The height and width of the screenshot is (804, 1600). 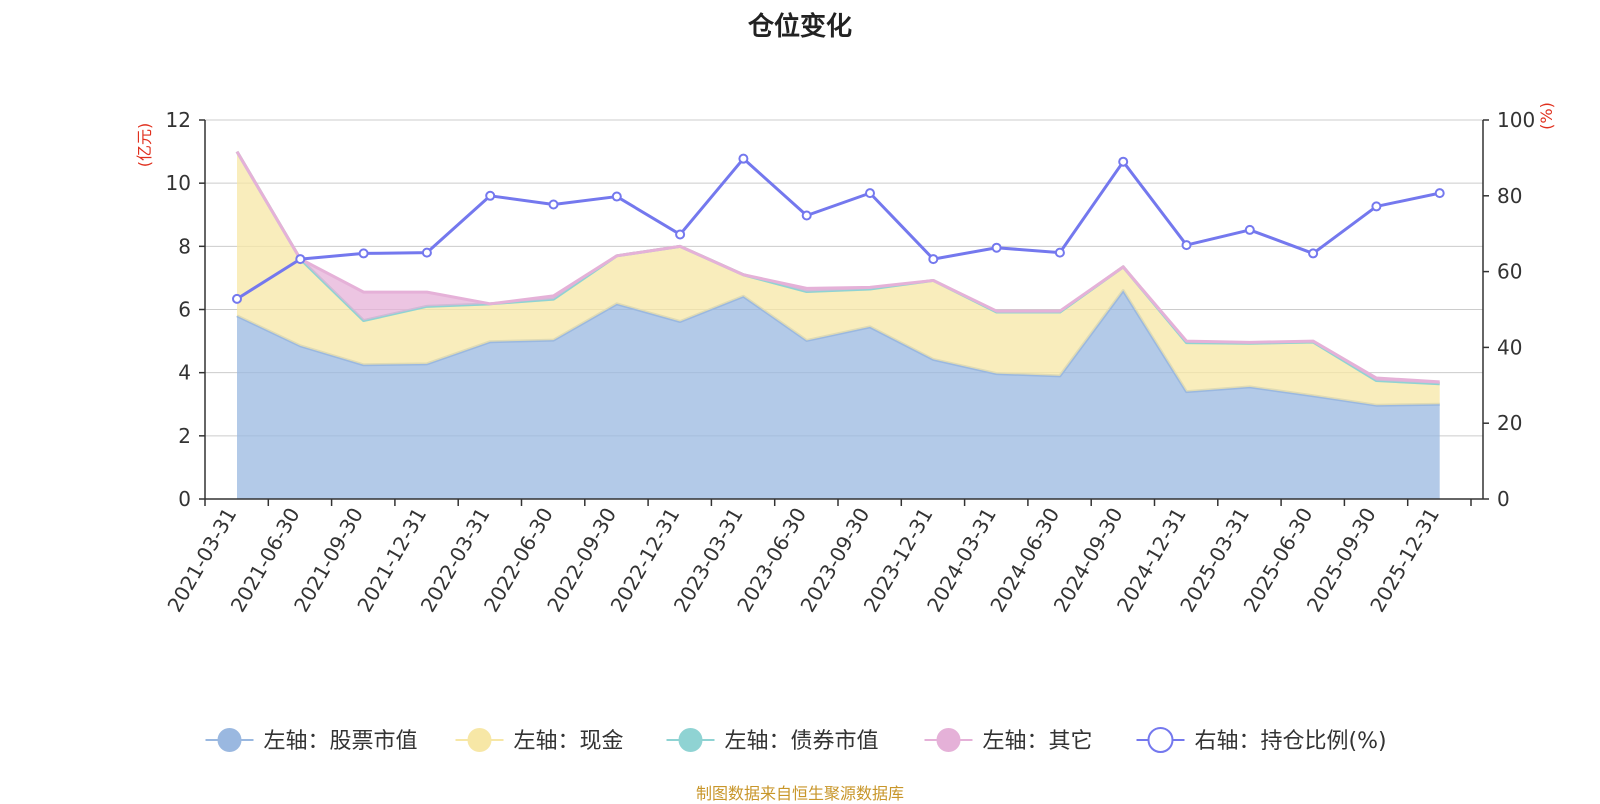 I want to click on legend: 左轴：股票市值 左轴：现金 左轴：债券市值 左轴：其它 右轴：持仓比例(%), so click(x=796, y=740).